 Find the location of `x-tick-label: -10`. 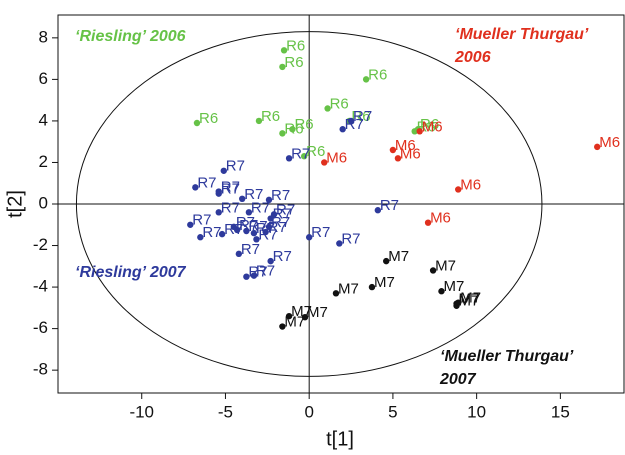

x-tick-label: -10 is located at coordinates (141, 411).